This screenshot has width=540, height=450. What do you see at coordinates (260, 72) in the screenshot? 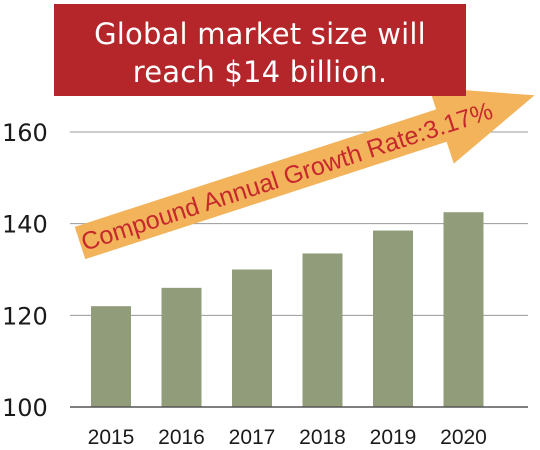
I see `headline-line-2: reach $14 billion.` at bounding box center [260, 72].